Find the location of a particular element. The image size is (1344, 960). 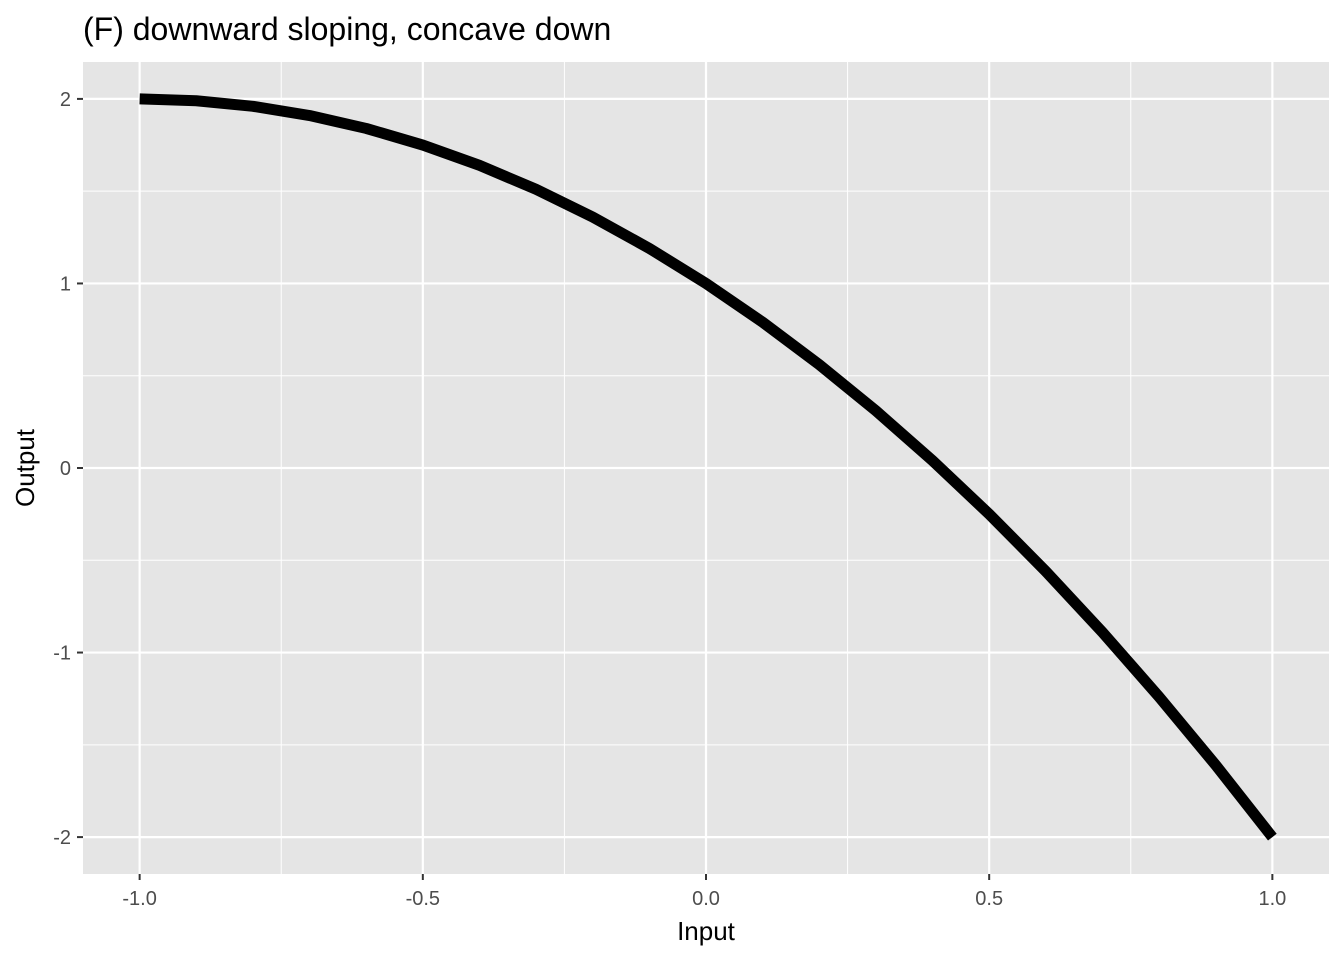

x-tick-label: -1.0 is located at coordinates (139, 899).